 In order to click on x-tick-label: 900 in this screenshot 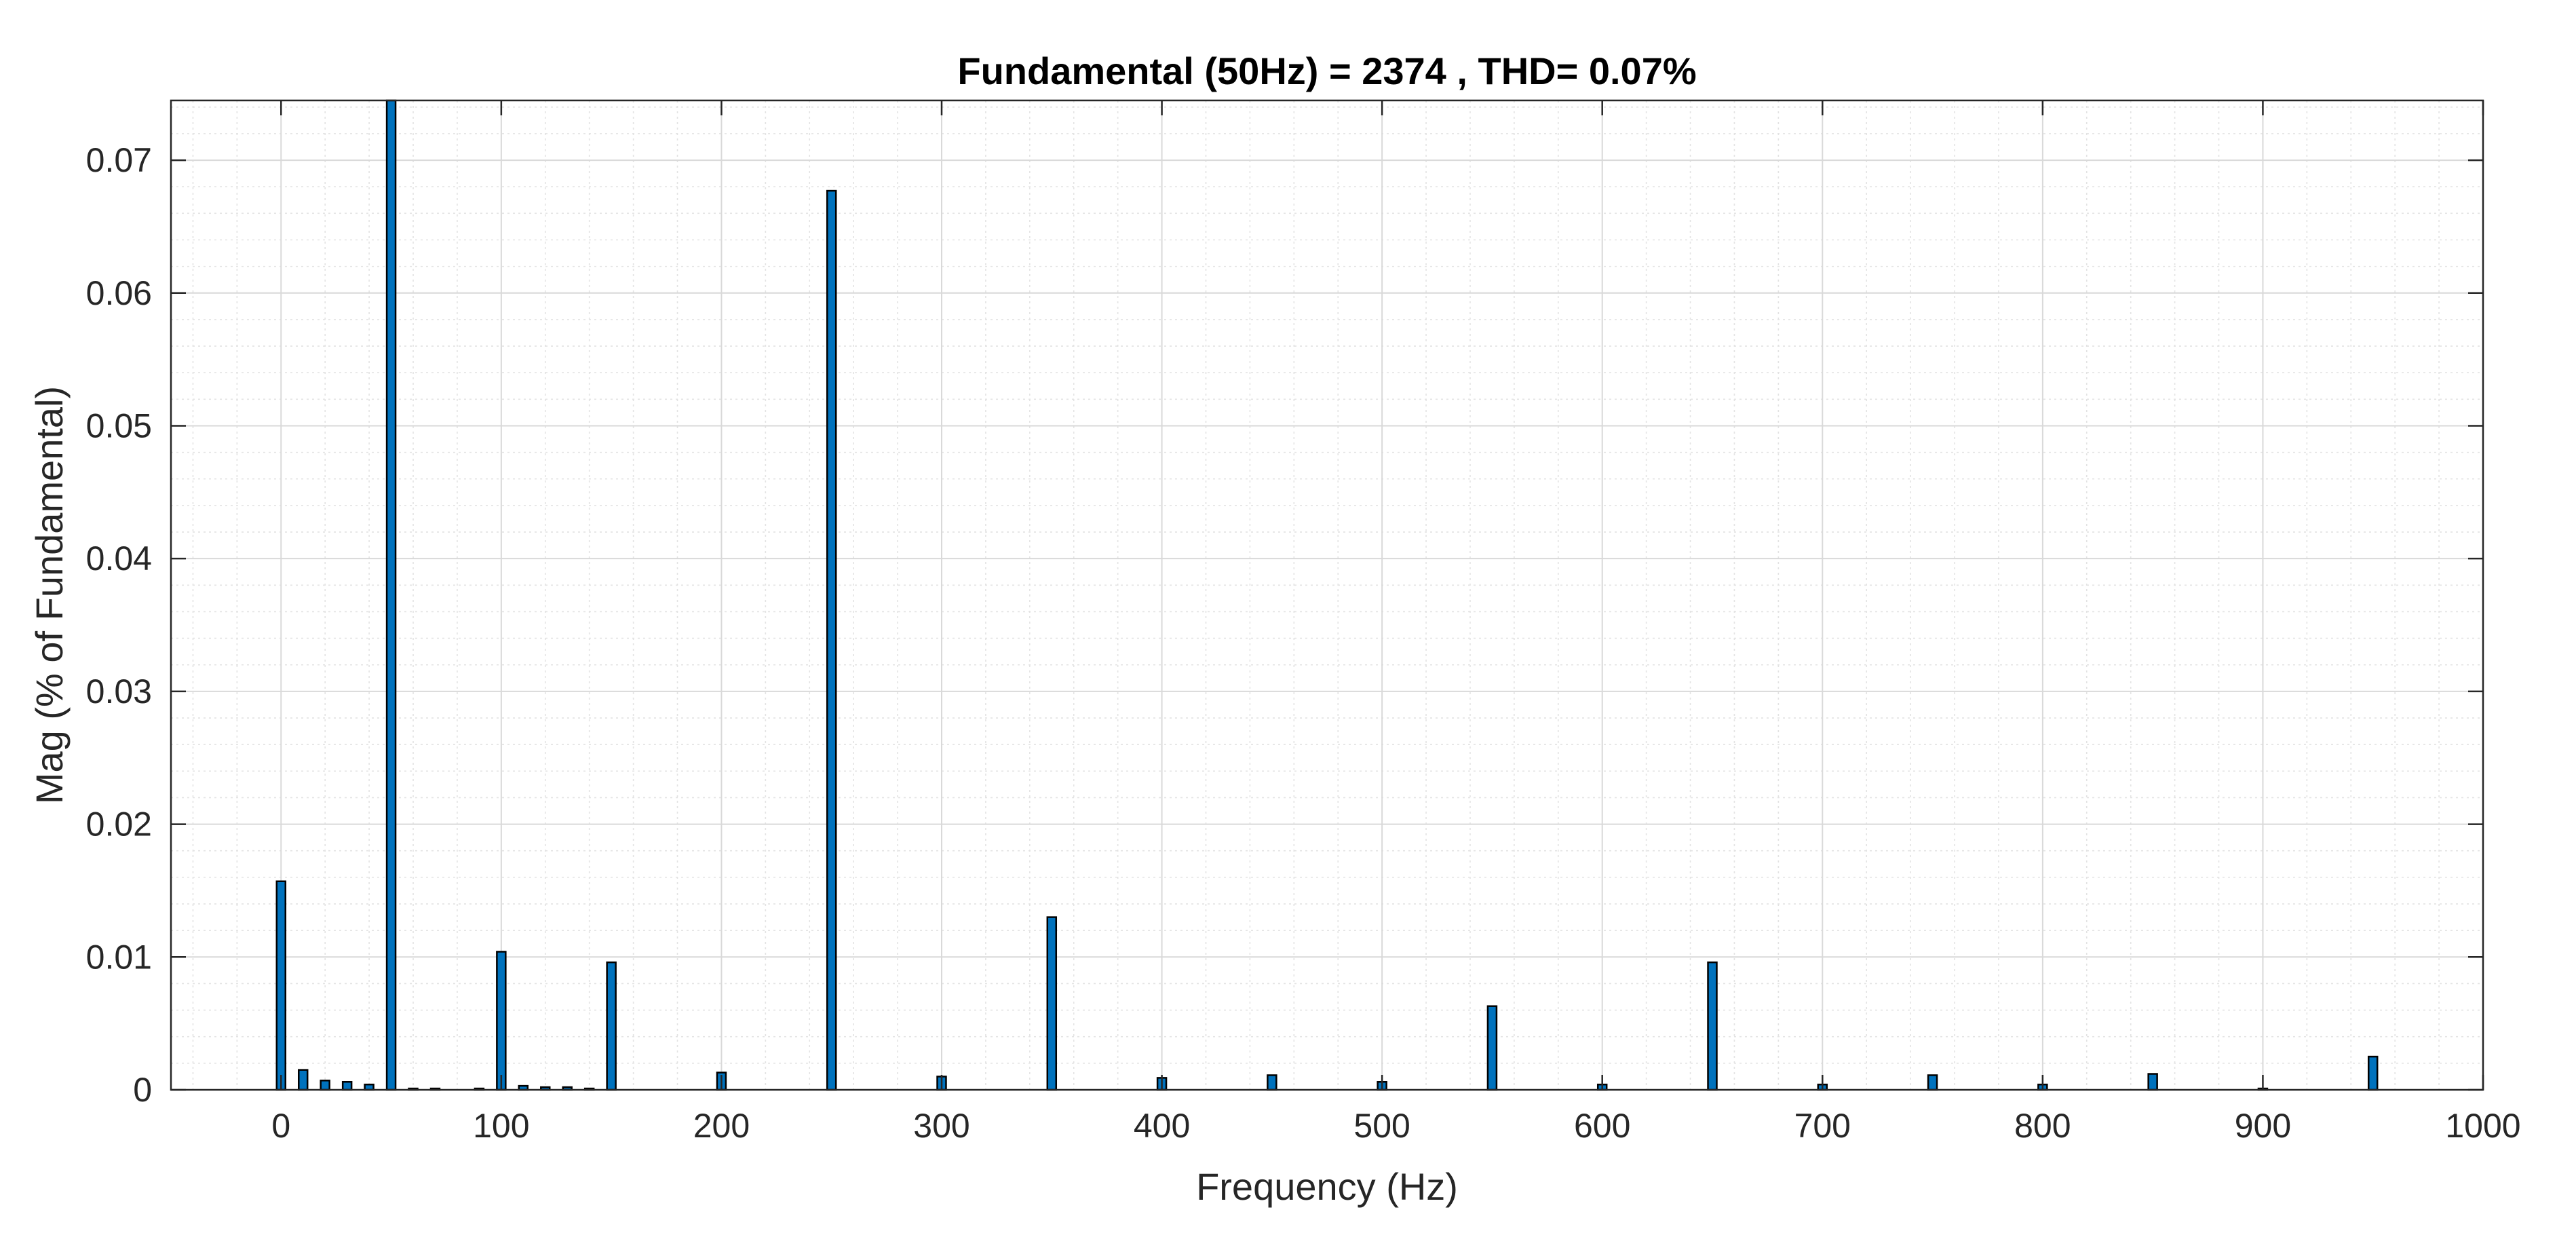, I will do `click(2263, 1126)`.